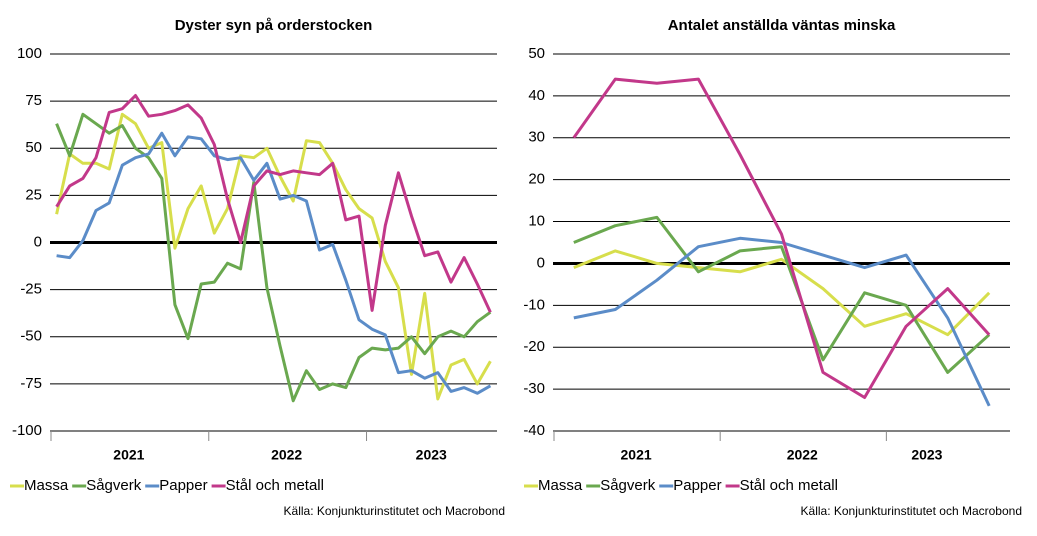  I want to click on y-tick-label: 10, so click(536, 221).